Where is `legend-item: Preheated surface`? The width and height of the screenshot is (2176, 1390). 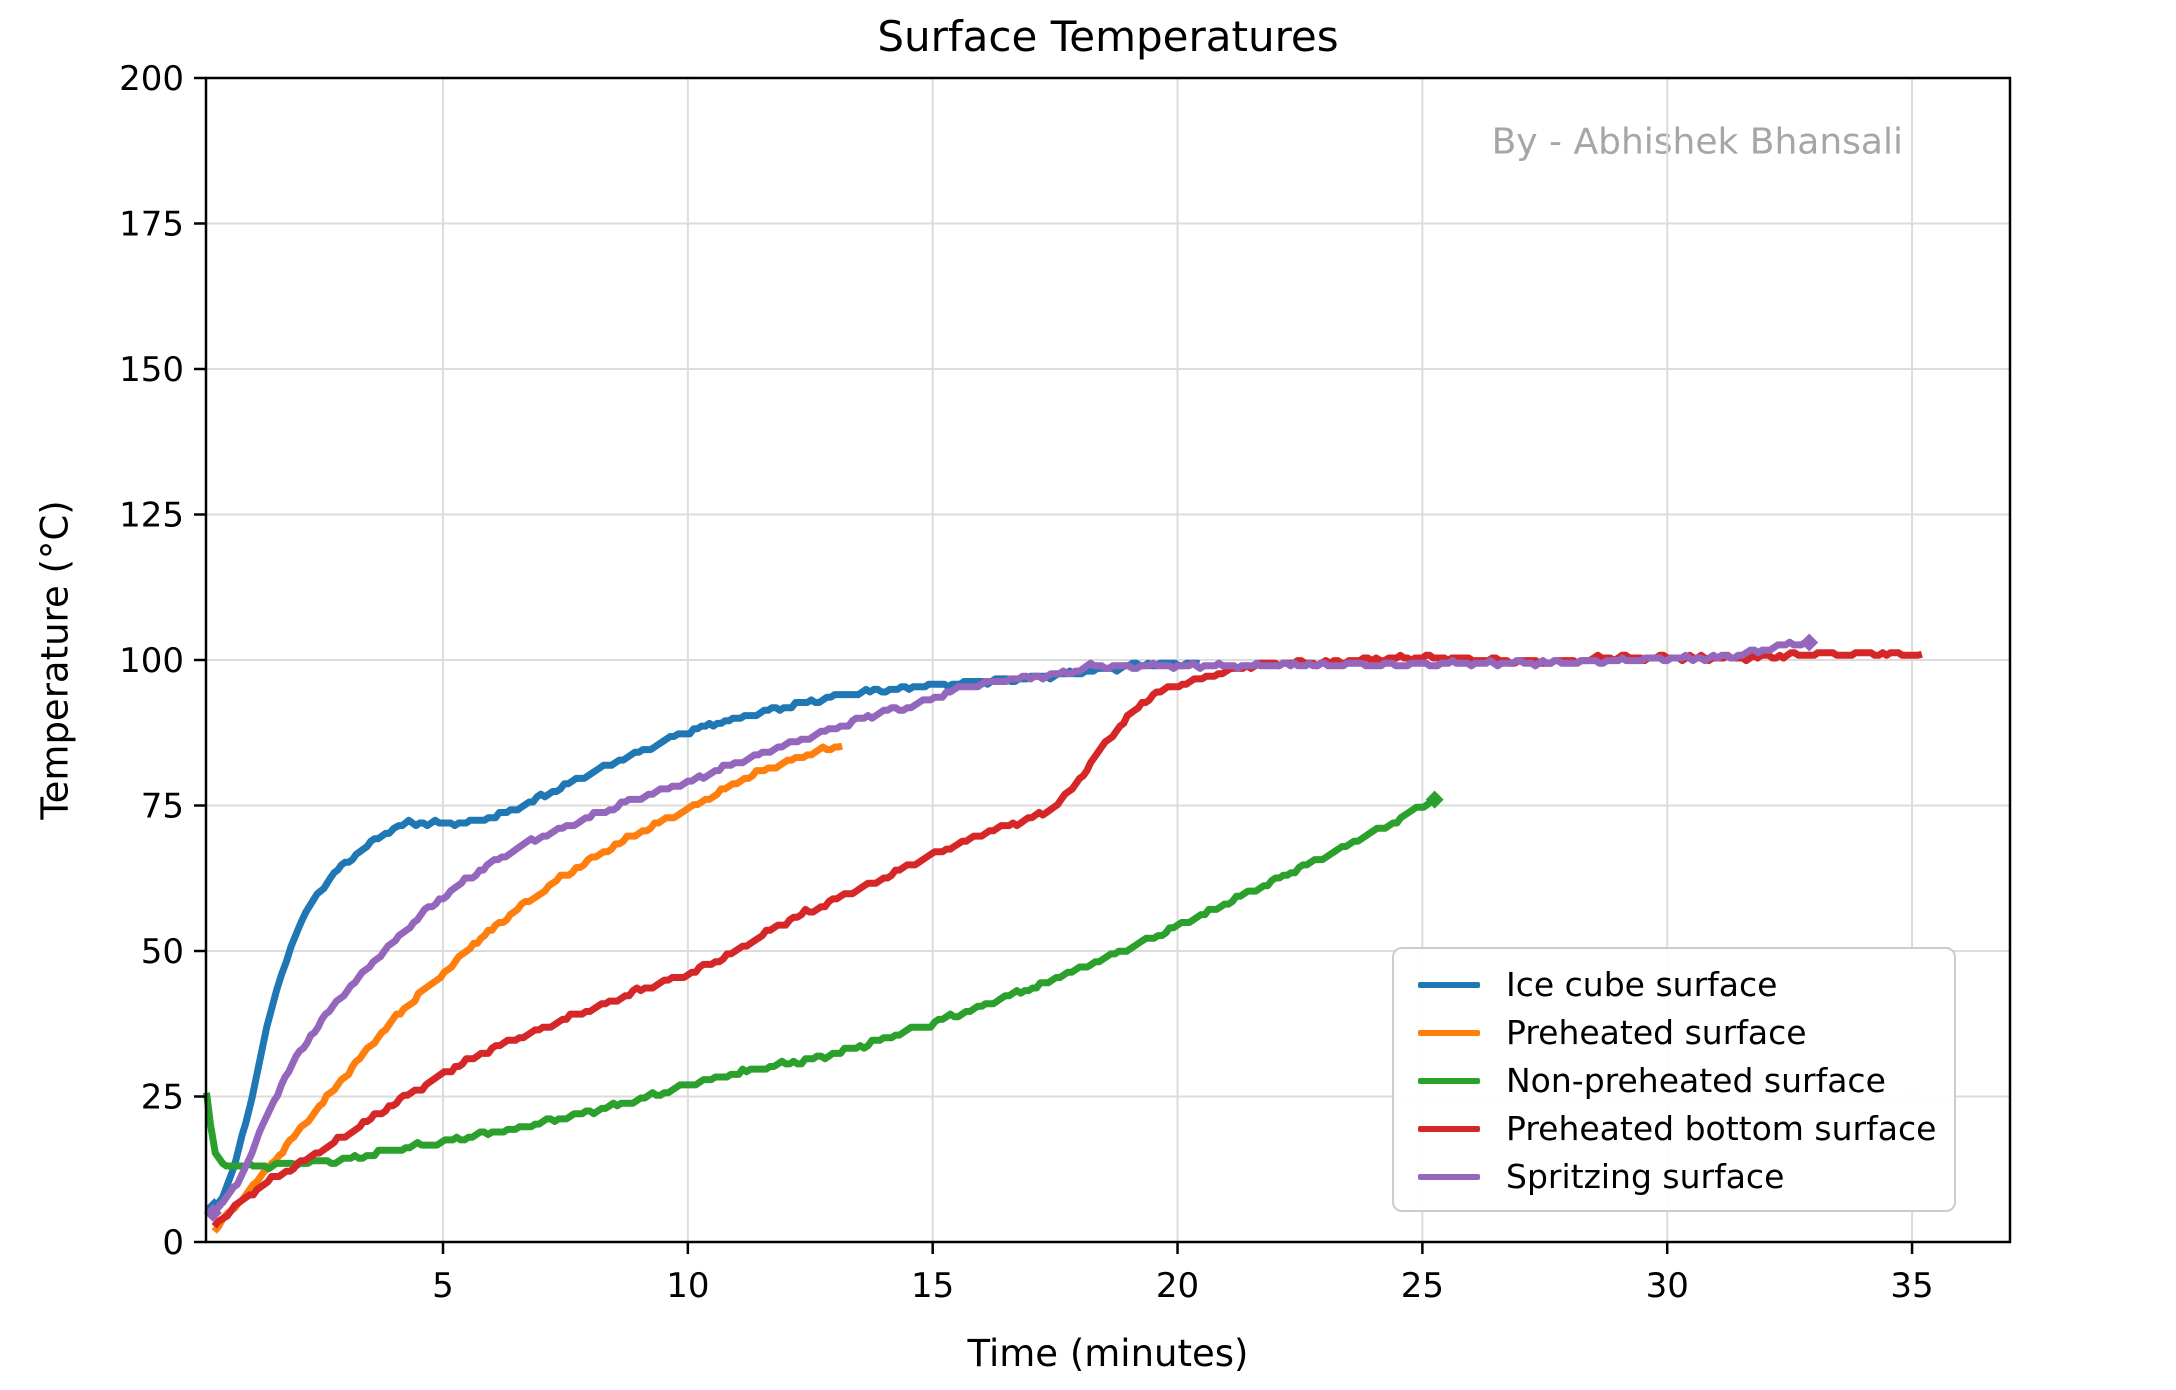 legend-item: Preheated surface is located at coordinates (1676, 1032).